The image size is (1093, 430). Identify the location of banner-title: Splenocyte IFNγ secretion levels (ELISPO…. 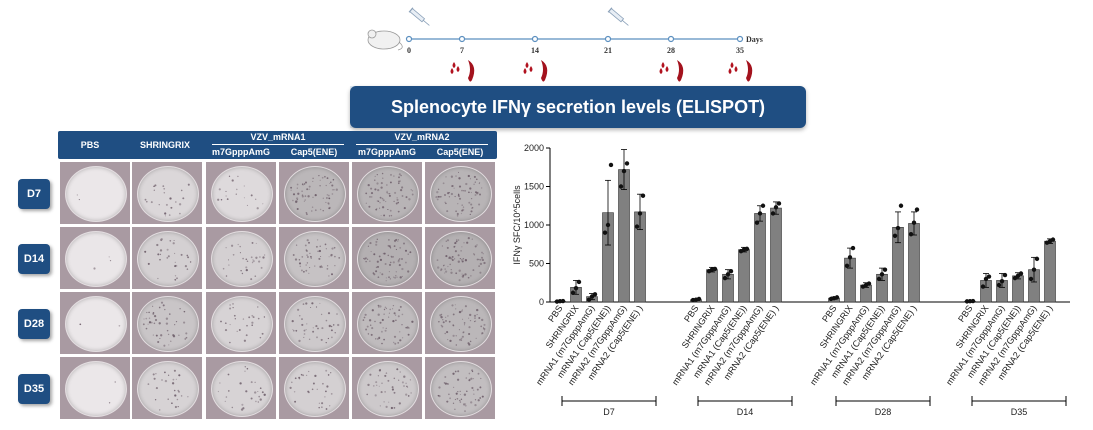
(578, 106).